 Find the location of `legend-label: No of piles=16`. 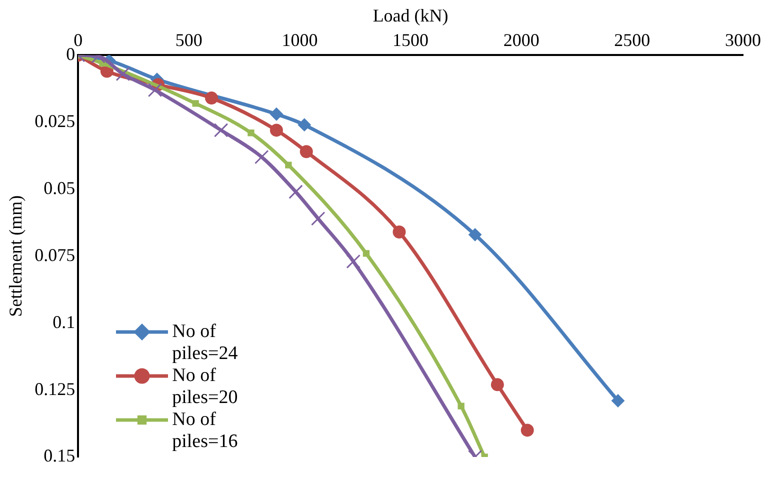

legend-label: No of piles=16 is located at coordinates (205, 431).